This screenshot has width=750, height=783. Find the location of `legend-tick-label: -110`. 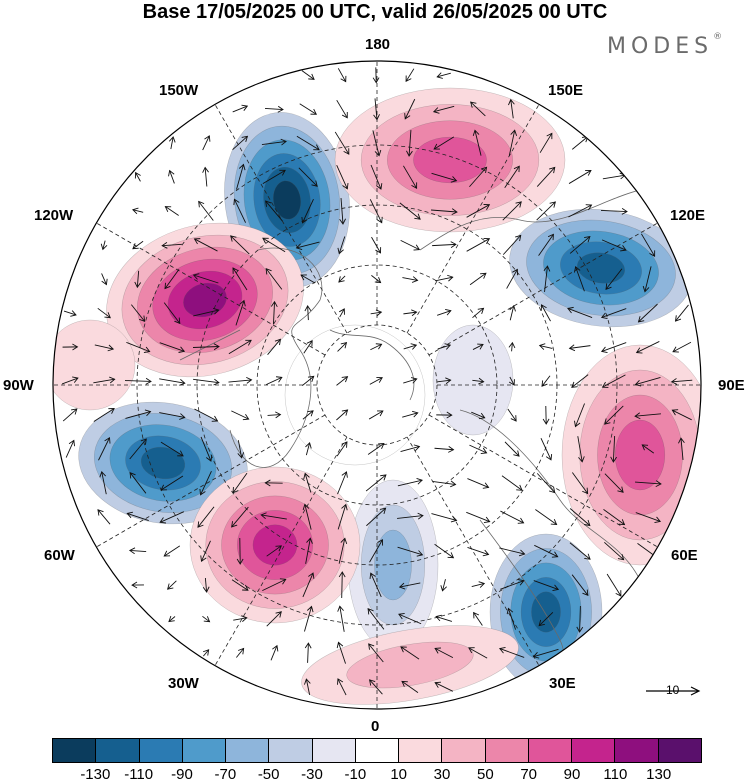

legend-tick-label: -110 is located at coordinates (139, 774).